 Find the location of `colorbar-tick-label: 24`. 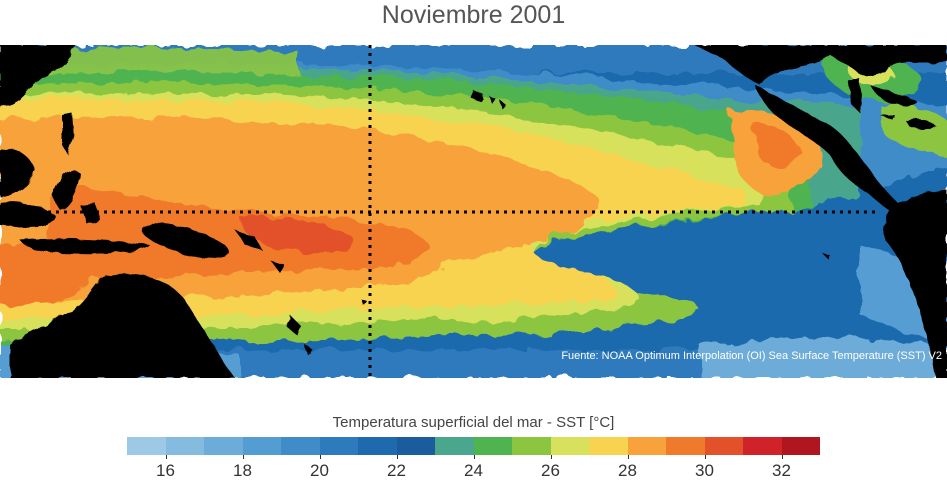

colorbar-tick-label: 24 is located at coordinates (473, 470).